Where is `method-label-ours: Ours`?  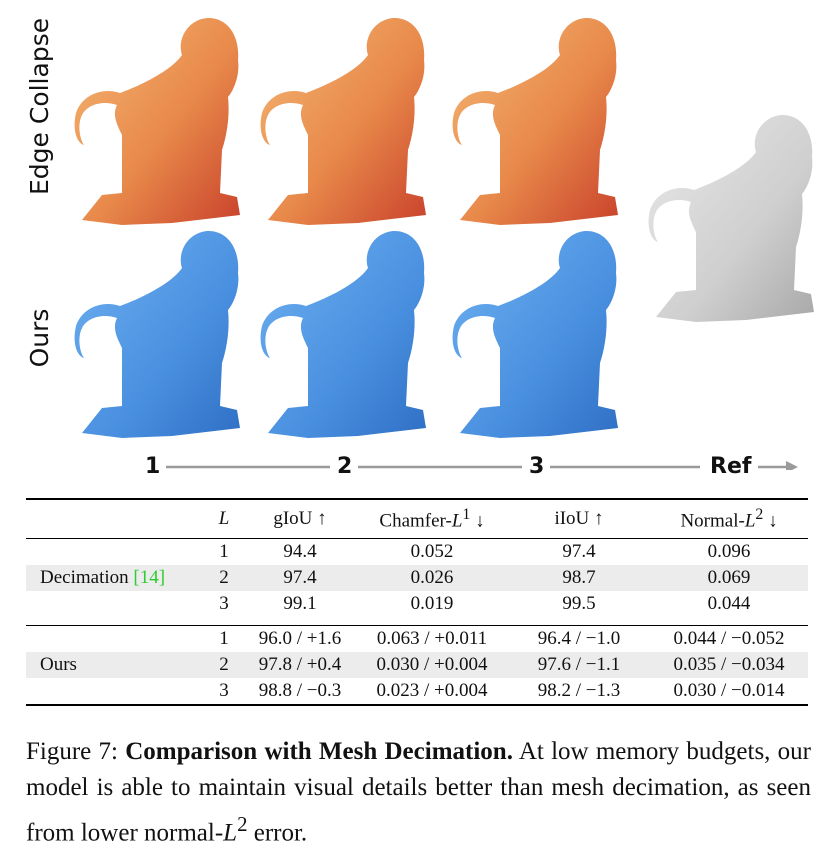 method-label-ours: Ours is located at coordinates (115, 665).